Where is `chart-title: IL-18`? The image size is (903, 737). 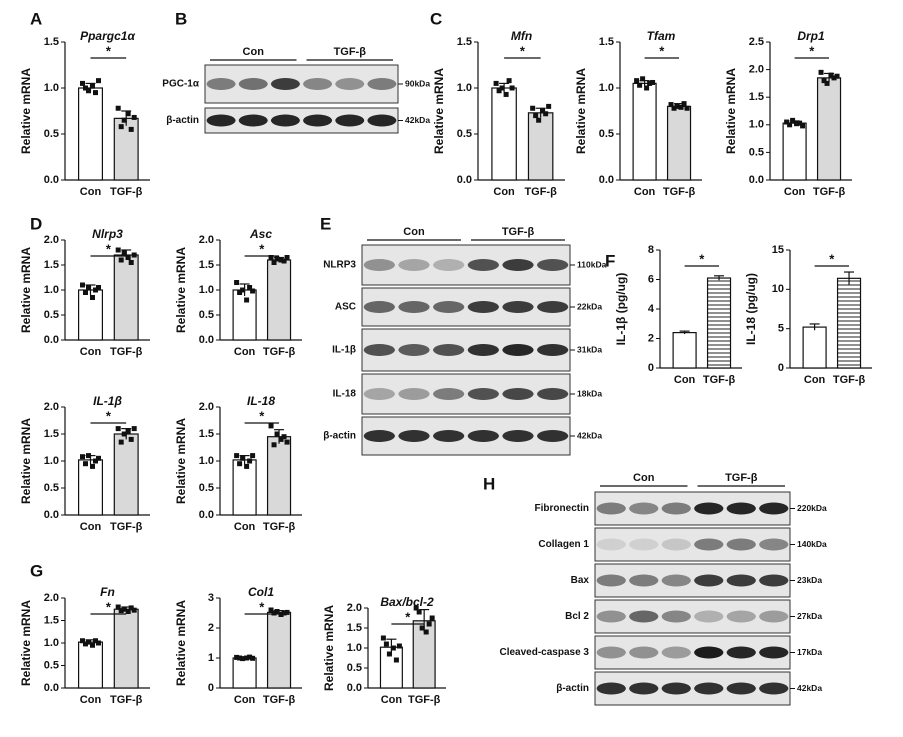 chart-title: IL-18 is located at coordinates (261, 401).